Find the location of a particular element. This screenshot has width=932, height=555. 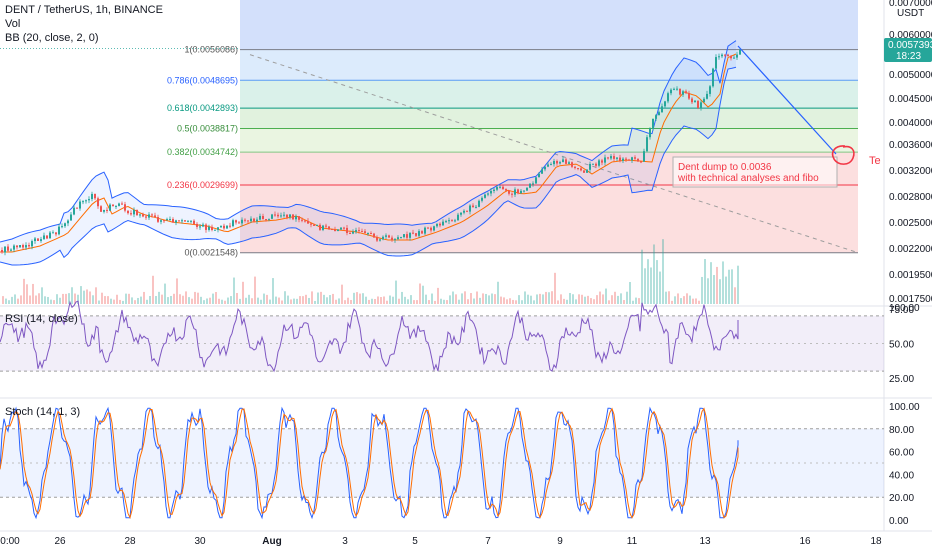

stoch-tick-label: 40.00 is located at coordinates (901, 475).